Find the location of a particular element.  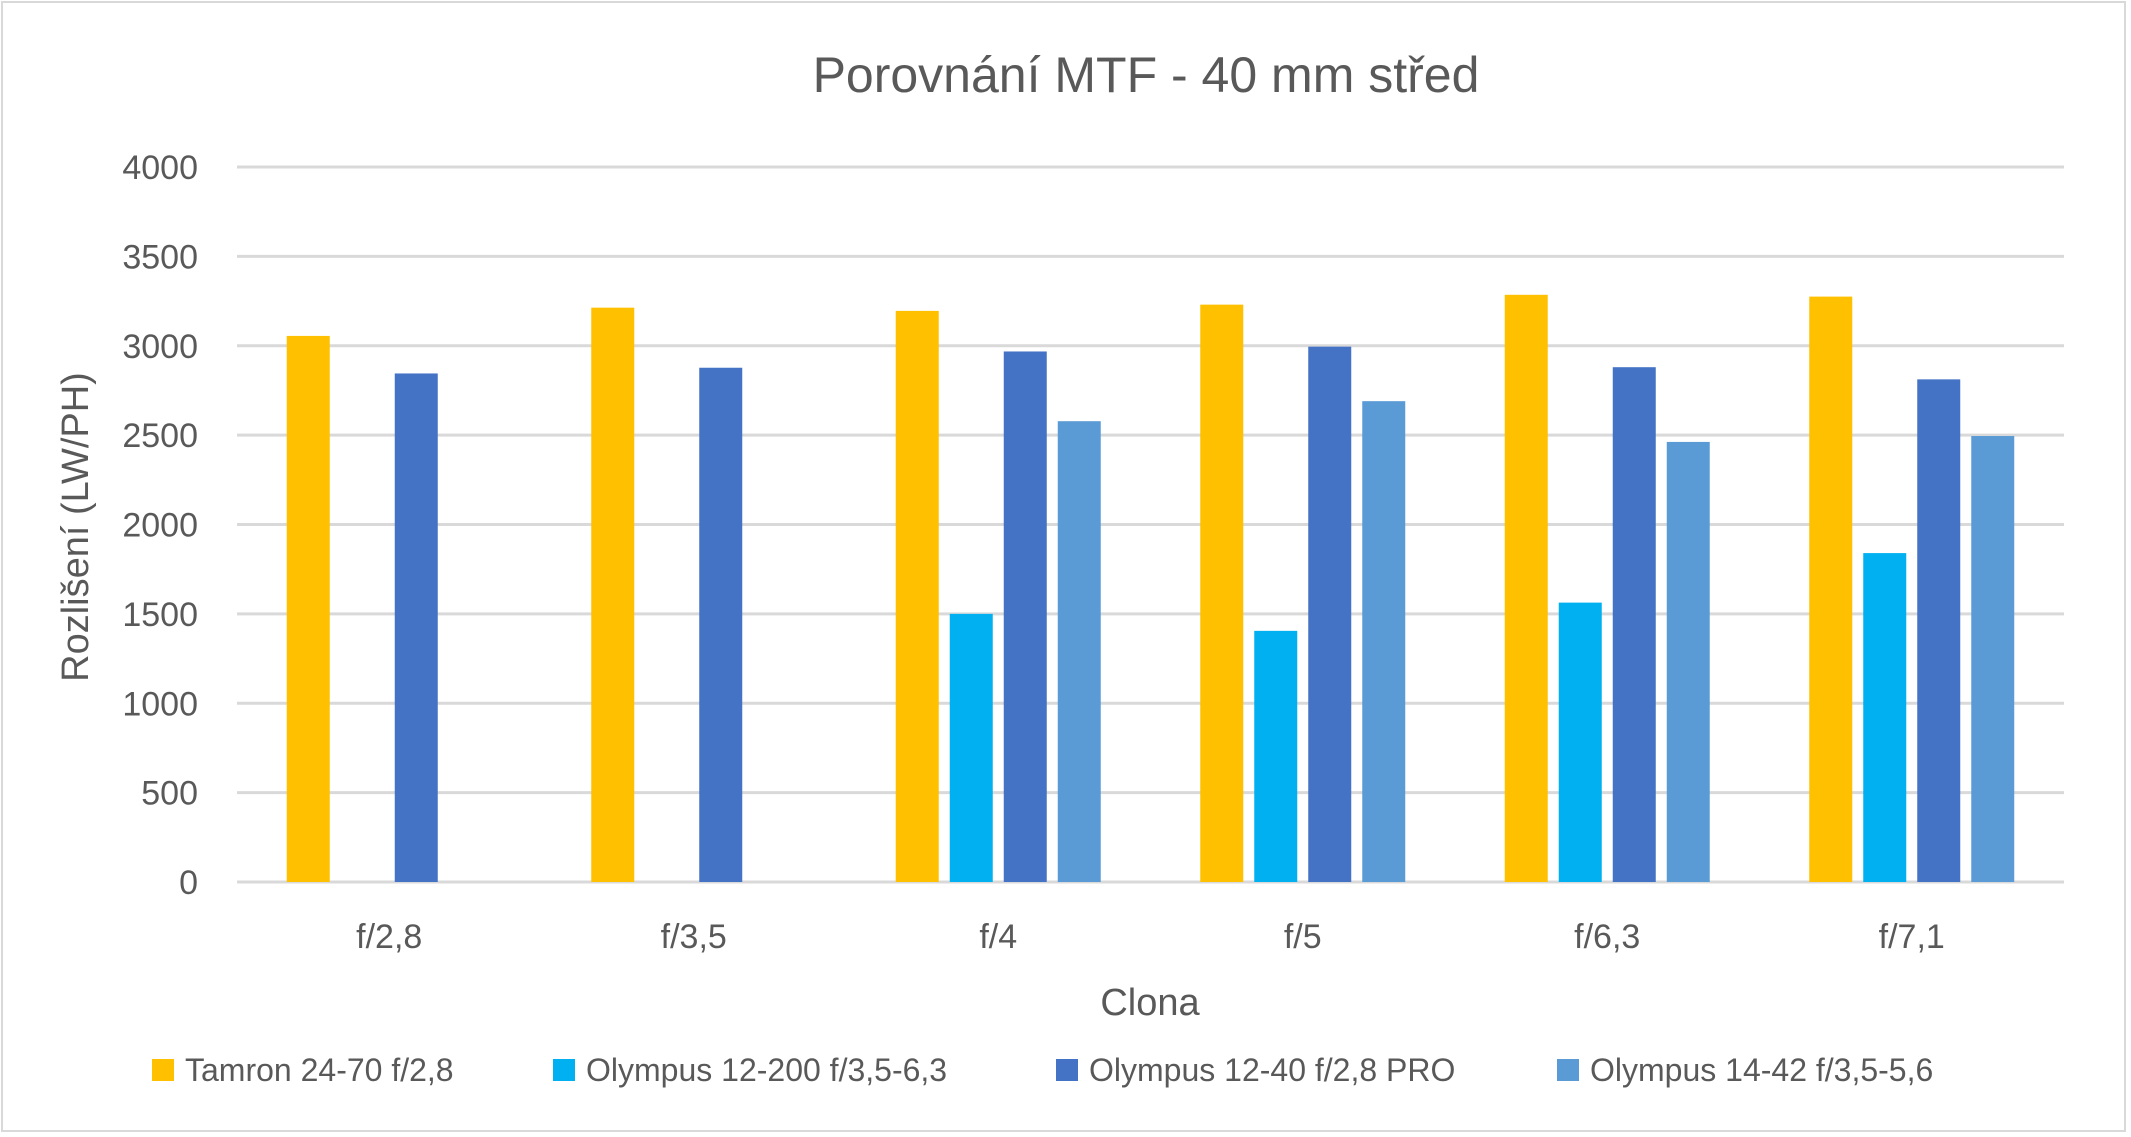

legend-label: Olympus 12-40 f/2,8 PRO is located at coordinates (1272, 1070).